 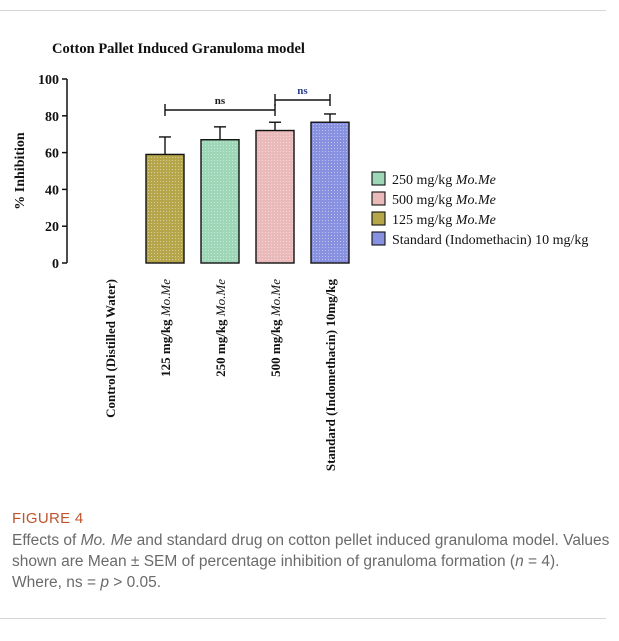 What do you see at coordinates (52, 227) in the screenshot?
I see `y-tick-label: 20` at bounding box center [52, 227].